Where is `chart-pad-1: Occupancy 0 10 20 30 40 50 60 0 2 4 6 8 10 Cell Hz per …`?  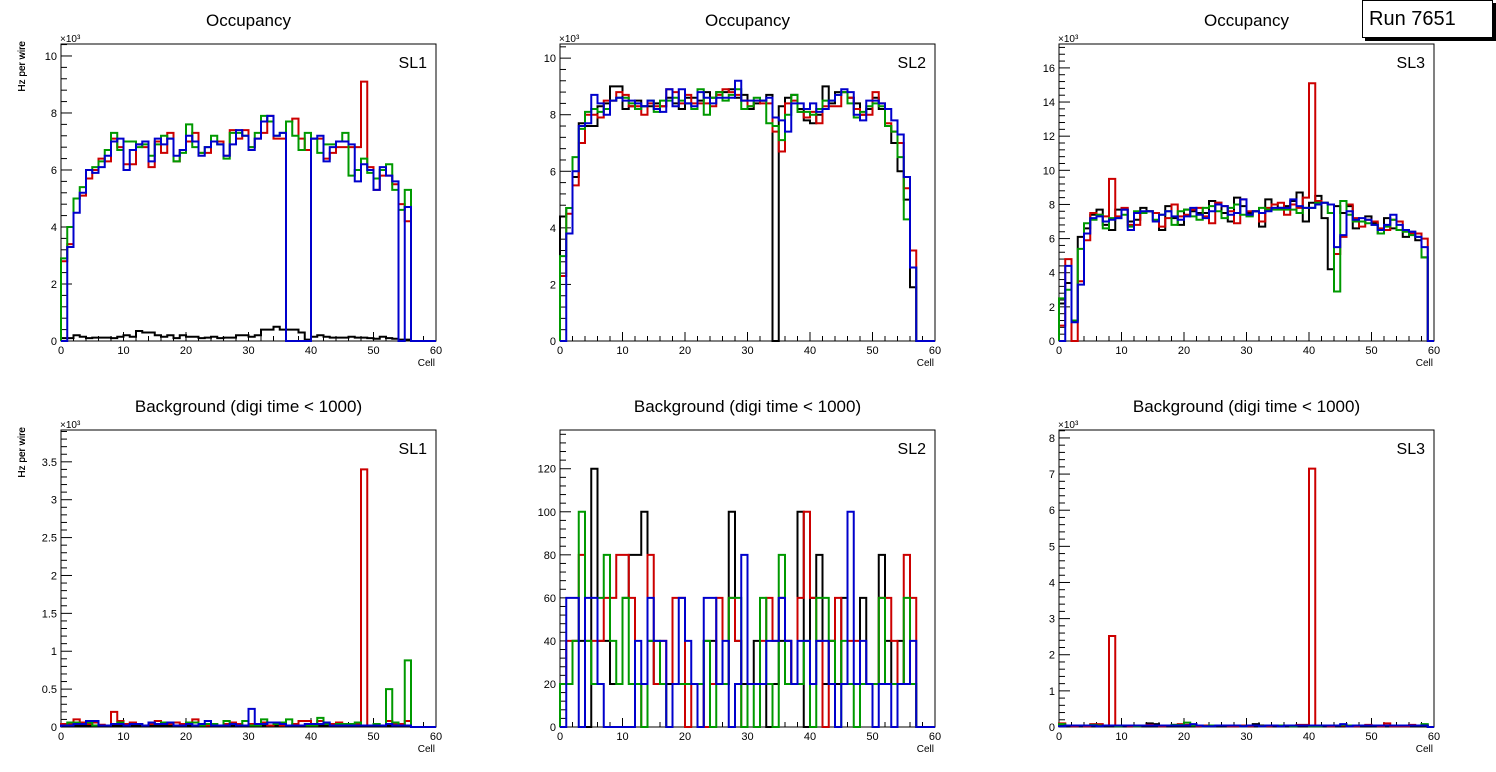 chart-pad-1: Occupancy 0 10 20 30 40 50 60 0 2 4 6 8 10 Cell Hz per … is located at coordinates (229, 190).